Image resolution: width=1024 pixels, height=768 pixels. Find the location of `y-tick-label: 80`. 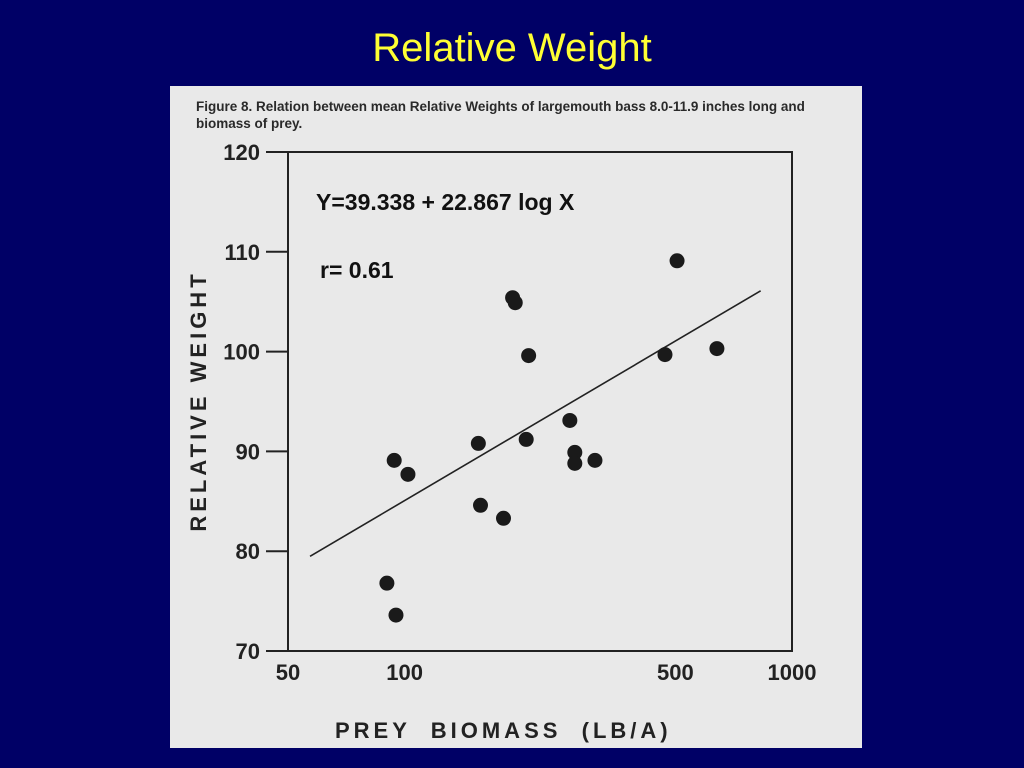

y-tick-label: 80 is located at coordinates (248, 551).